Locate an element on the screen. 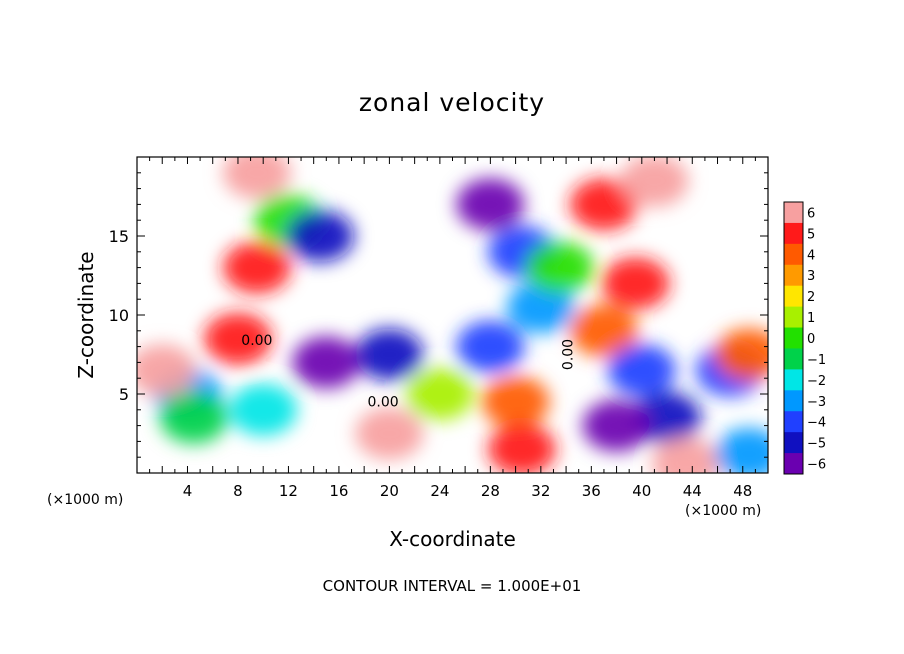 Image resolution: width=904 pixels, height=654 pixels. x-tick-label: 20 is located at coordinates (389, 491).